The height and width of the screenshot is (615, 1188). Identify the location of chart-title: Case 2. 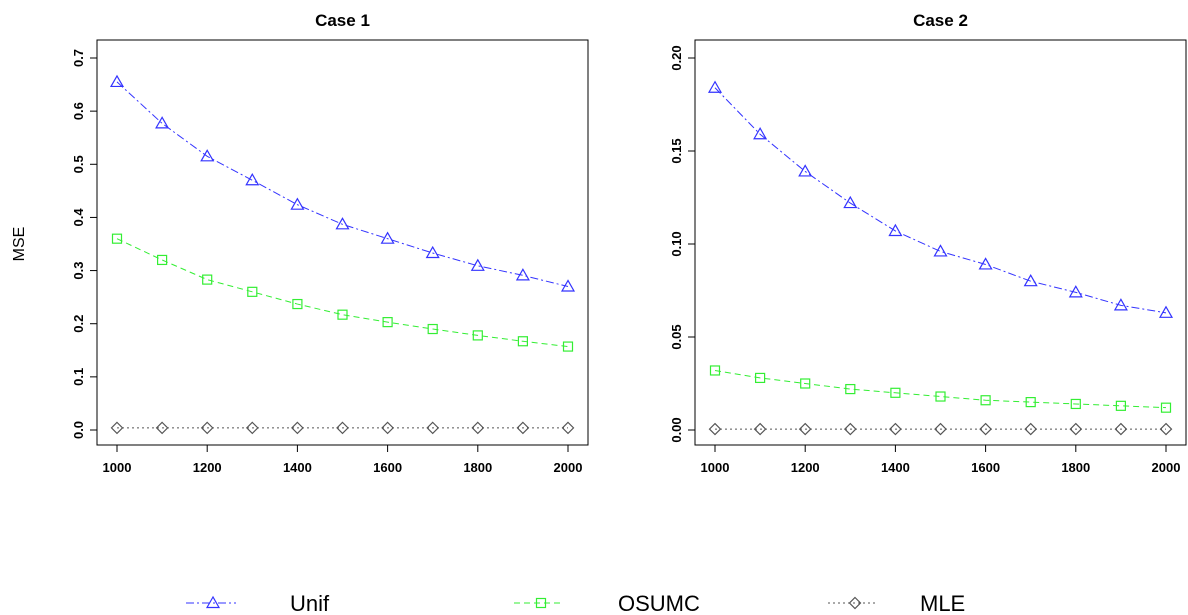
(940, 20).